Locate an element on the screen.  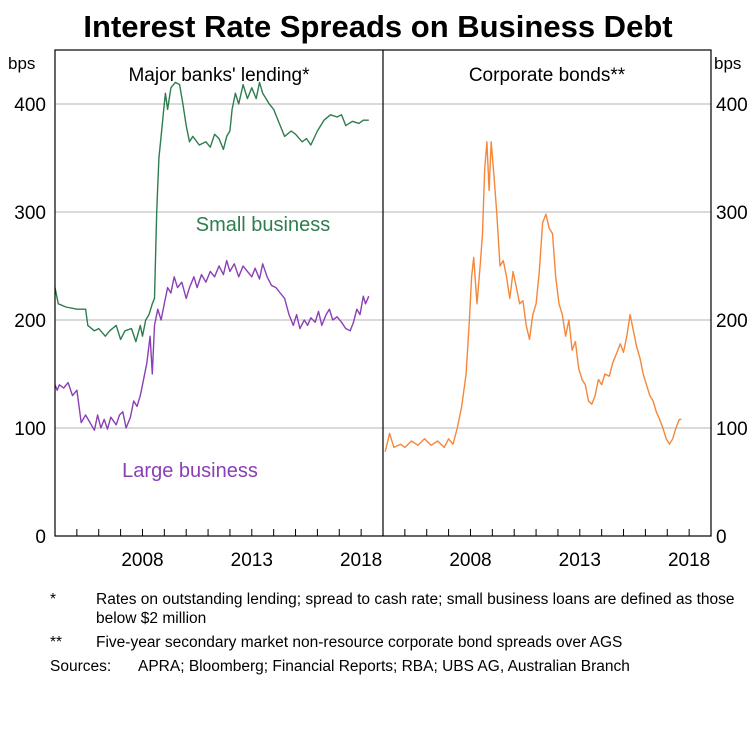
y-tick-label-left-200: 200 is located at coordinates (30, 321).